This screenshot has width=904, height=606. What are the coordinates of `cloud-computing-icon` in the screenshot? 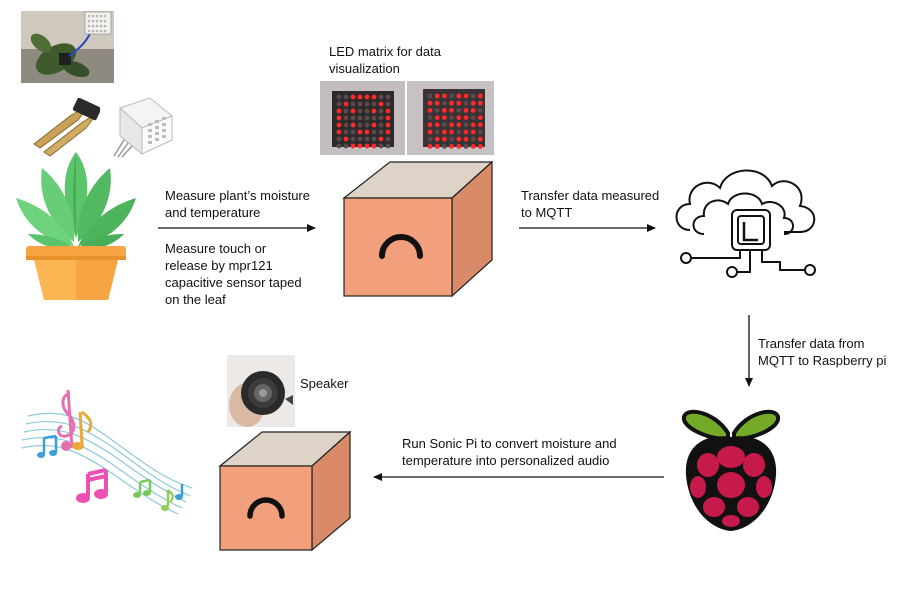 It's located at (748, 225).